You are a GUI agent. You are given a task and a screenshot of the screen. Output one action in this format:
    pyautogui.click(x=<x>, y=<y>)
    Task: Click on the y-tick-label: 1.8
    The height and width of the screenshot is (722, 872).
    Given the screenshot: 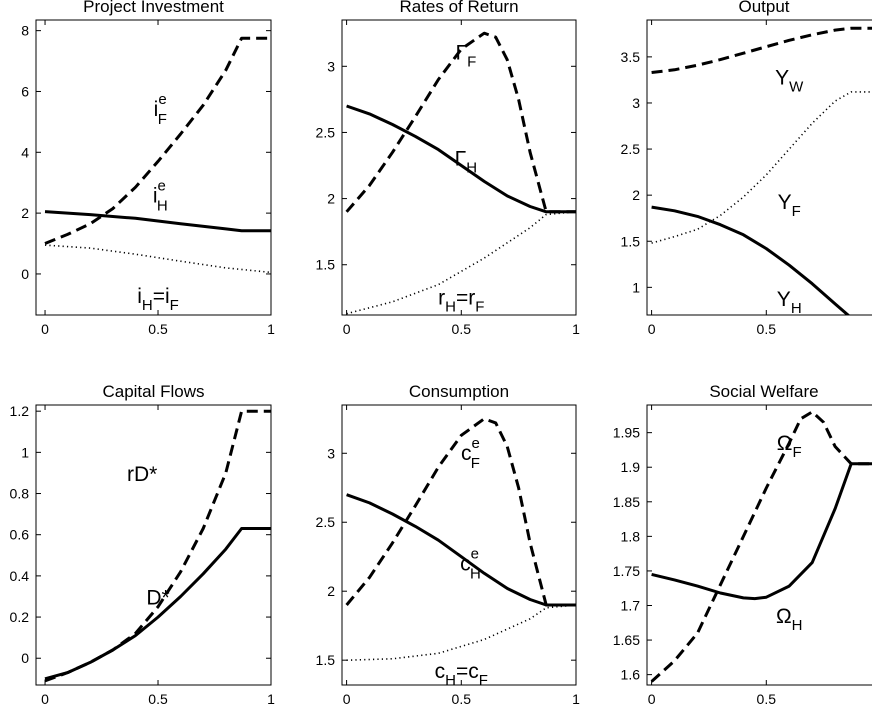 What is the action you would take?
    pyautogui.click(x=631, y=536)
    